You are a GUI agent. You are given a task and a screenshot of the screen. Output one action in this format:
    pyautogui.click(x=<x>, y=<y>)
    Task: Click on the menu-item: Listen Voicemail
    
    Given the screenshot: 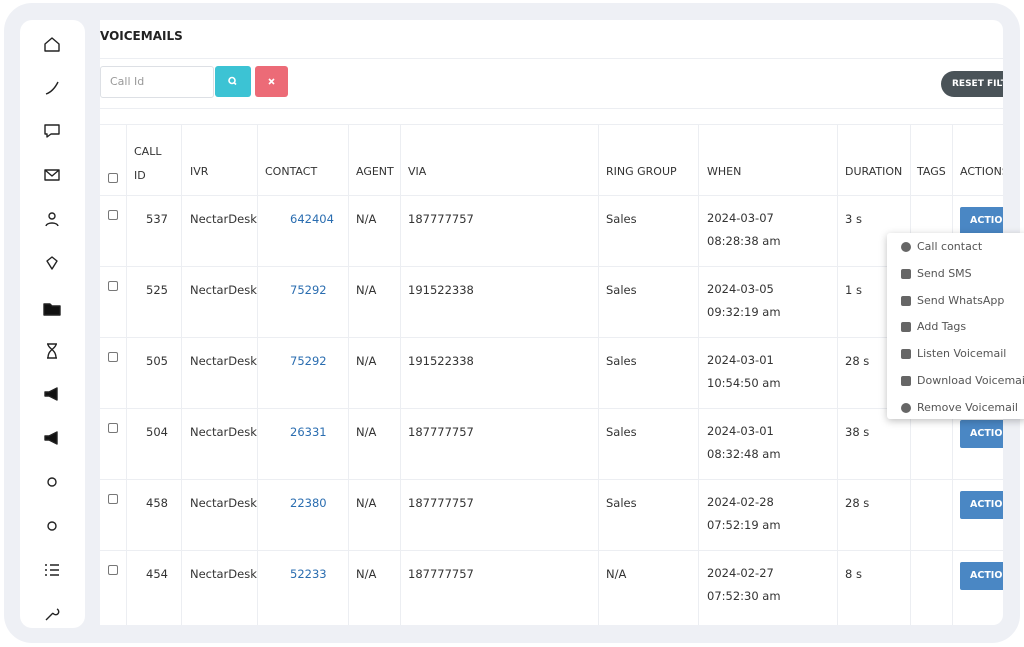 What is the action you would take?
    pyautogui.click(x=962, y=354)
    